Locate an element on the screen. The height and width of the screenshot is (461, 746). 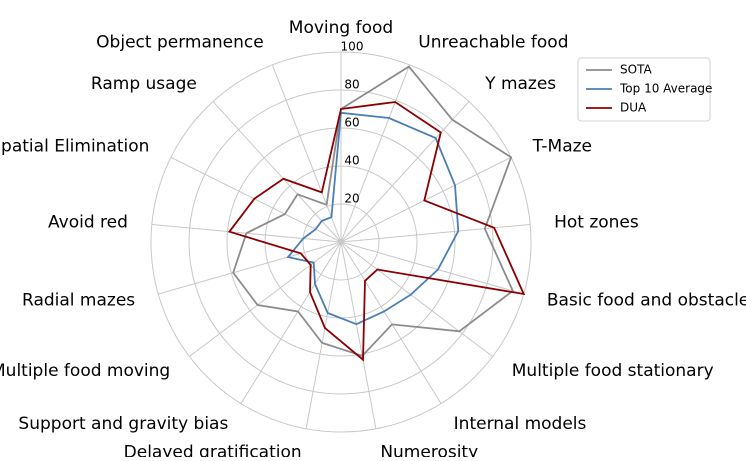
category-label: Radial mazes is located at coordinates (78, 301).